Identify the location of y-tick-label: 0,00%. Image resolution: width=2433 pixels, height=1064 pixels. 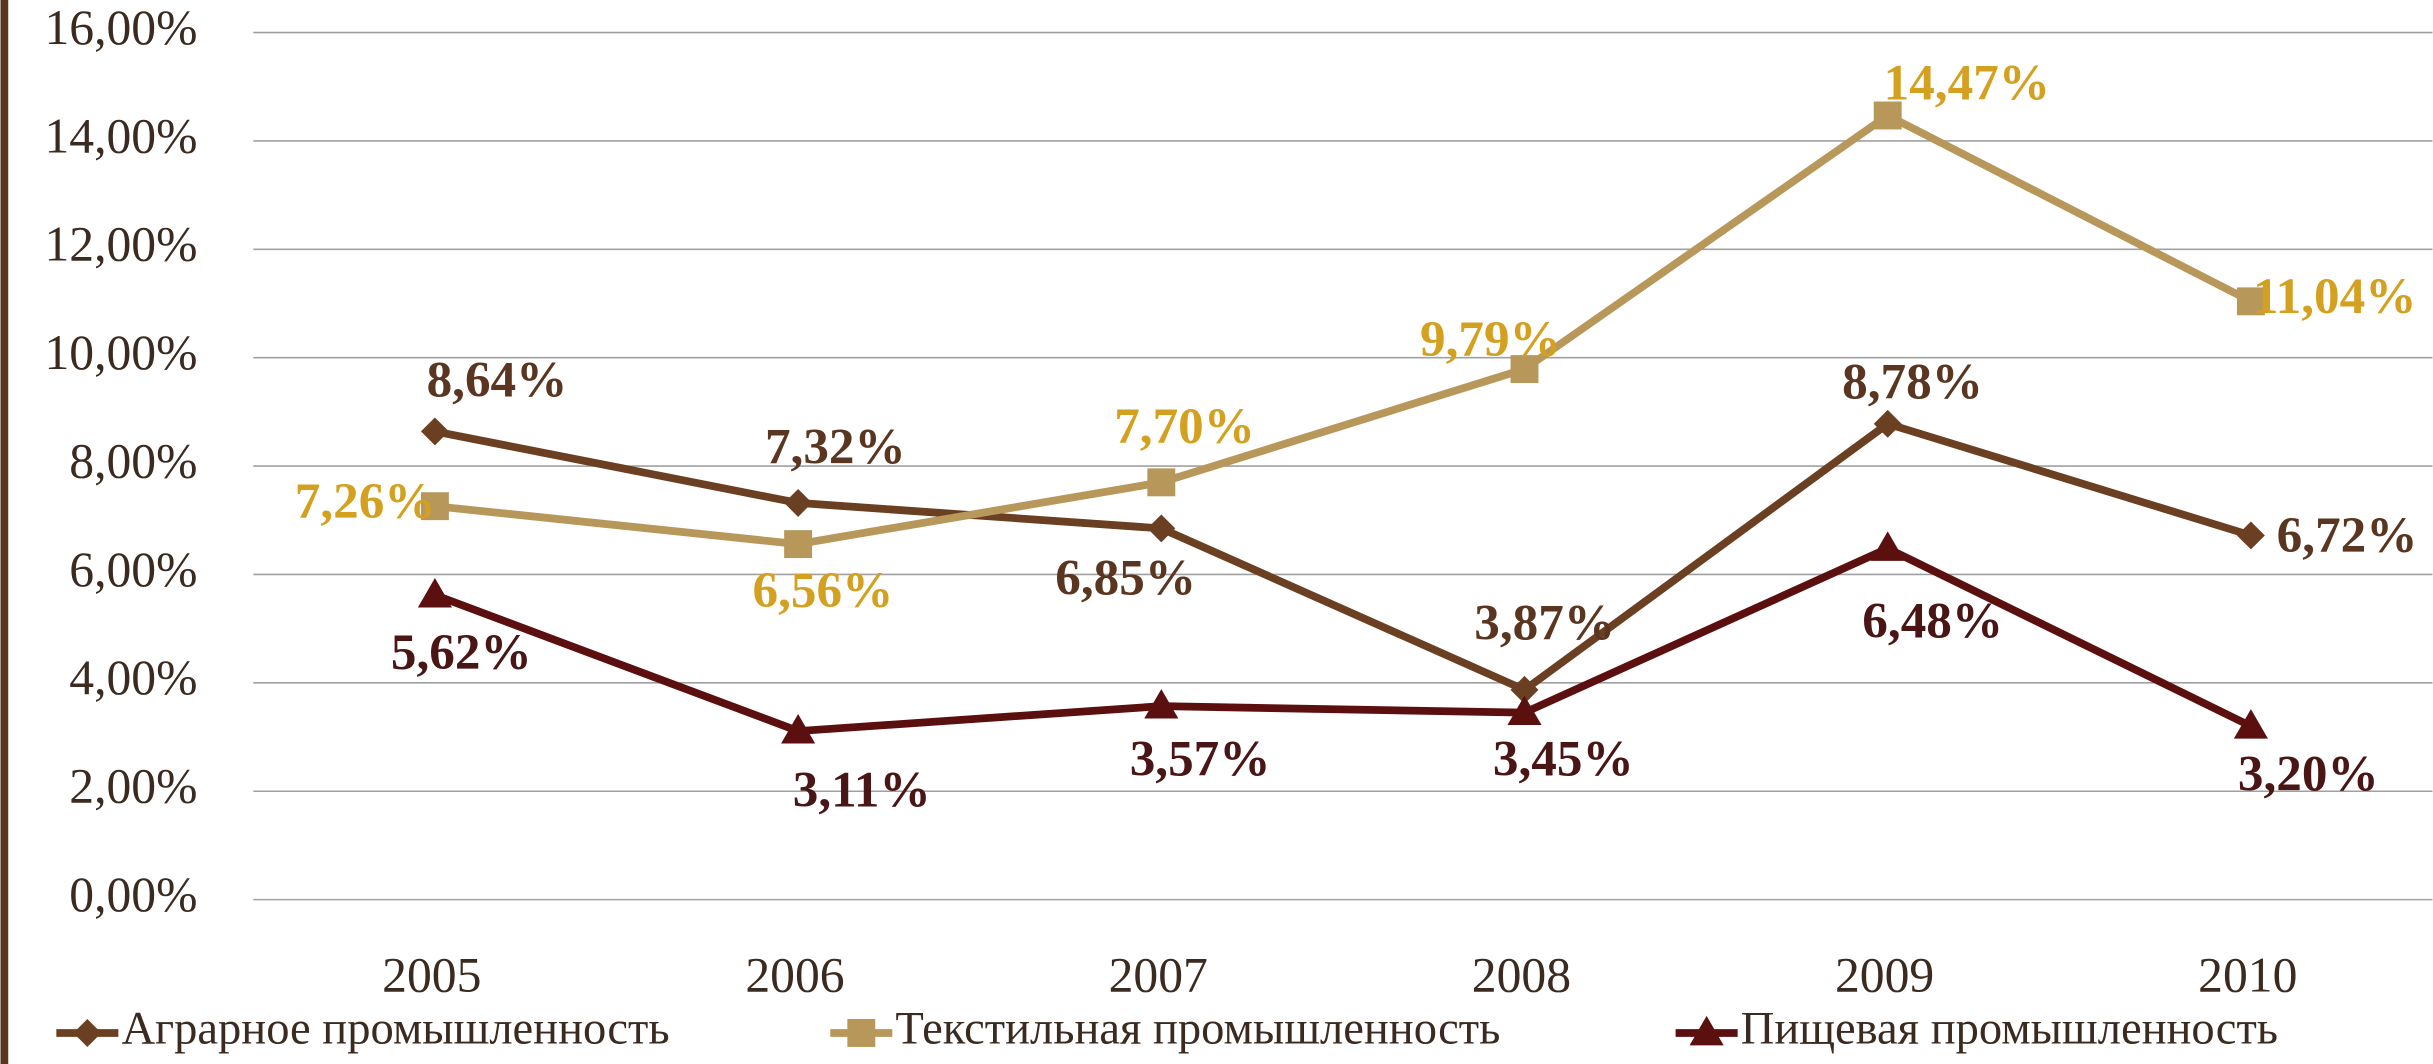
(133, 894).